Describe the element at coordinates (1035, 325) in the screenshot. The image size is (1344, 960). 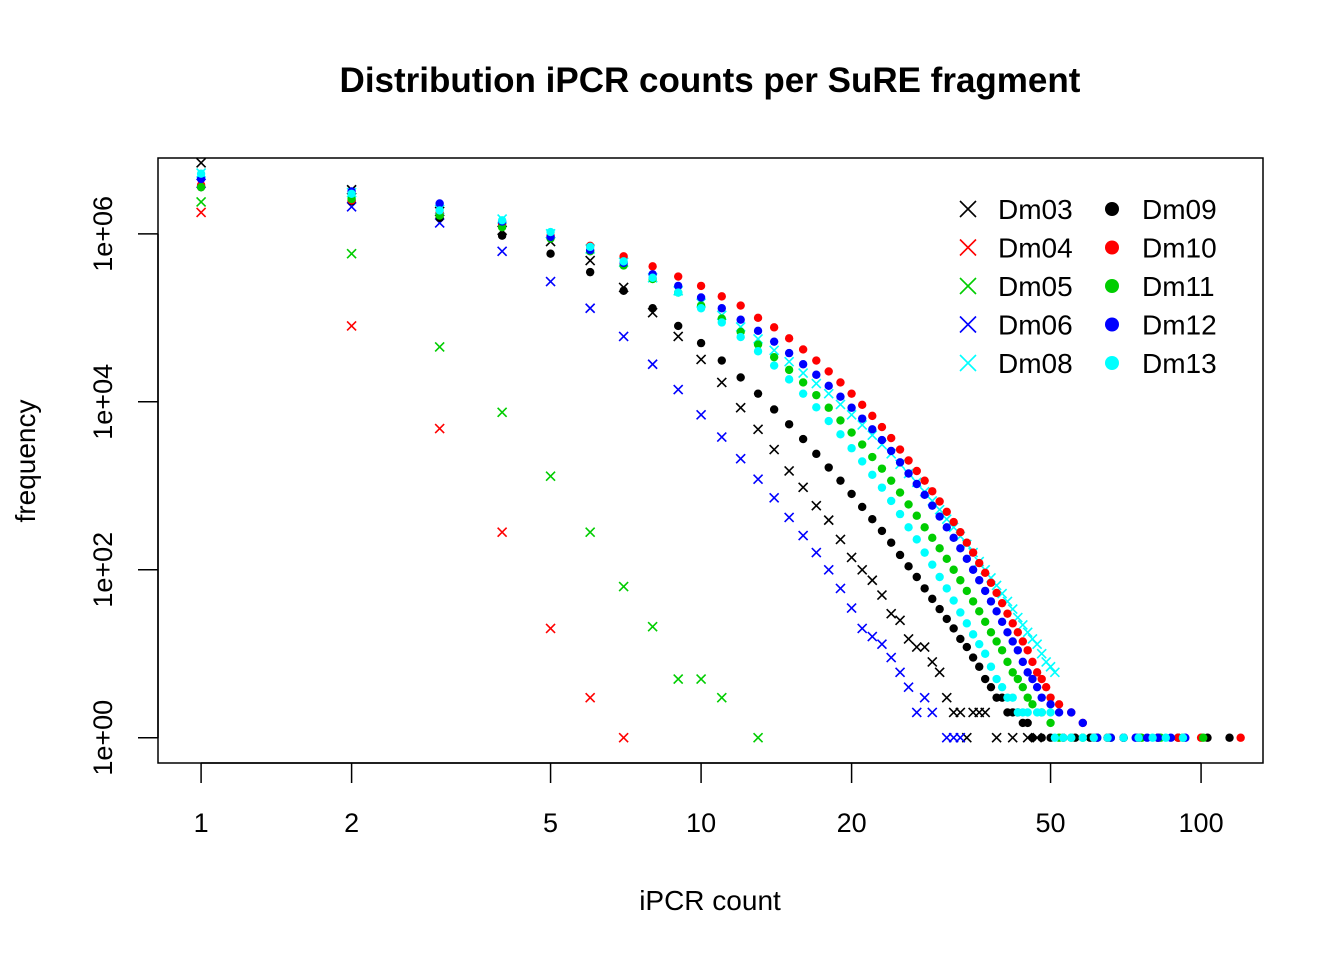
I see `legend-label: Dm06` at that location.